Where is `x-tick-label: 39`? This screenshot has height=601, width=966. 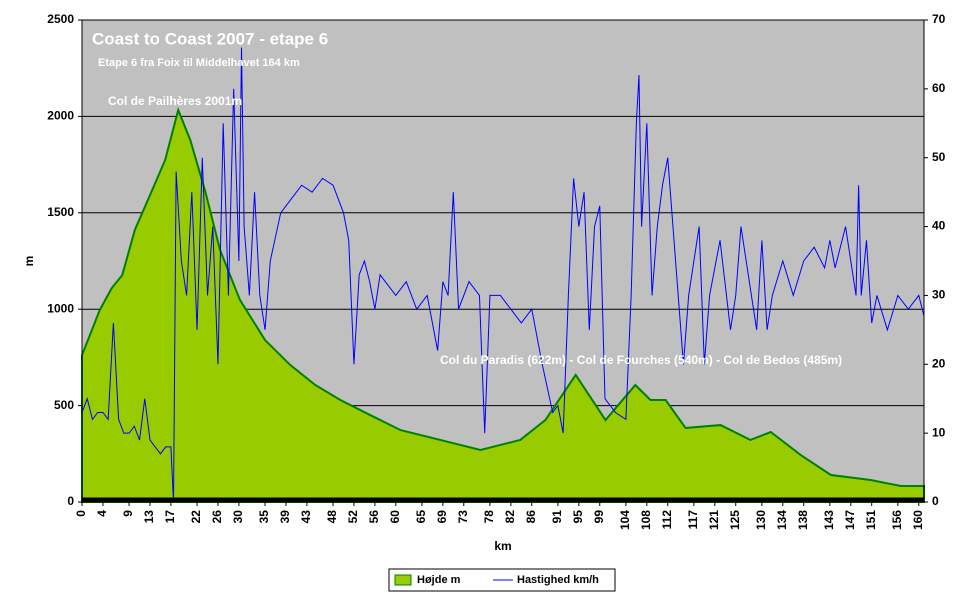 x-tick-label: 39 is located at coordinates (285, 517).